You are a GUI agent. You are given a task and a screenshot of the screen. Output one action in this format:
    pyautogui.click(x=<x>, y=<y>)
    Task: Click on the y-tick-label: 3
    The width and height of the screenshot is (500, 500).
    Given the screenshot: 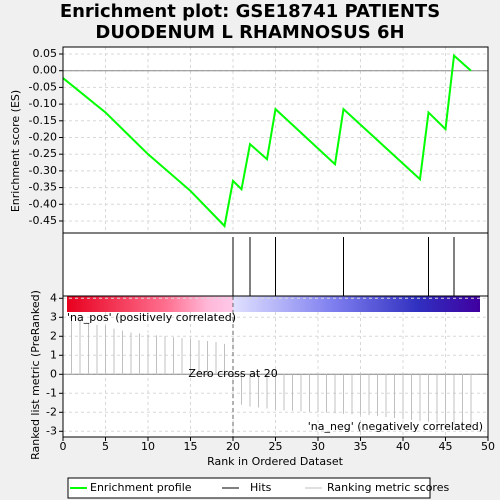 What is the action you would take?
    pyautogui.click(x=53, y=316)
    